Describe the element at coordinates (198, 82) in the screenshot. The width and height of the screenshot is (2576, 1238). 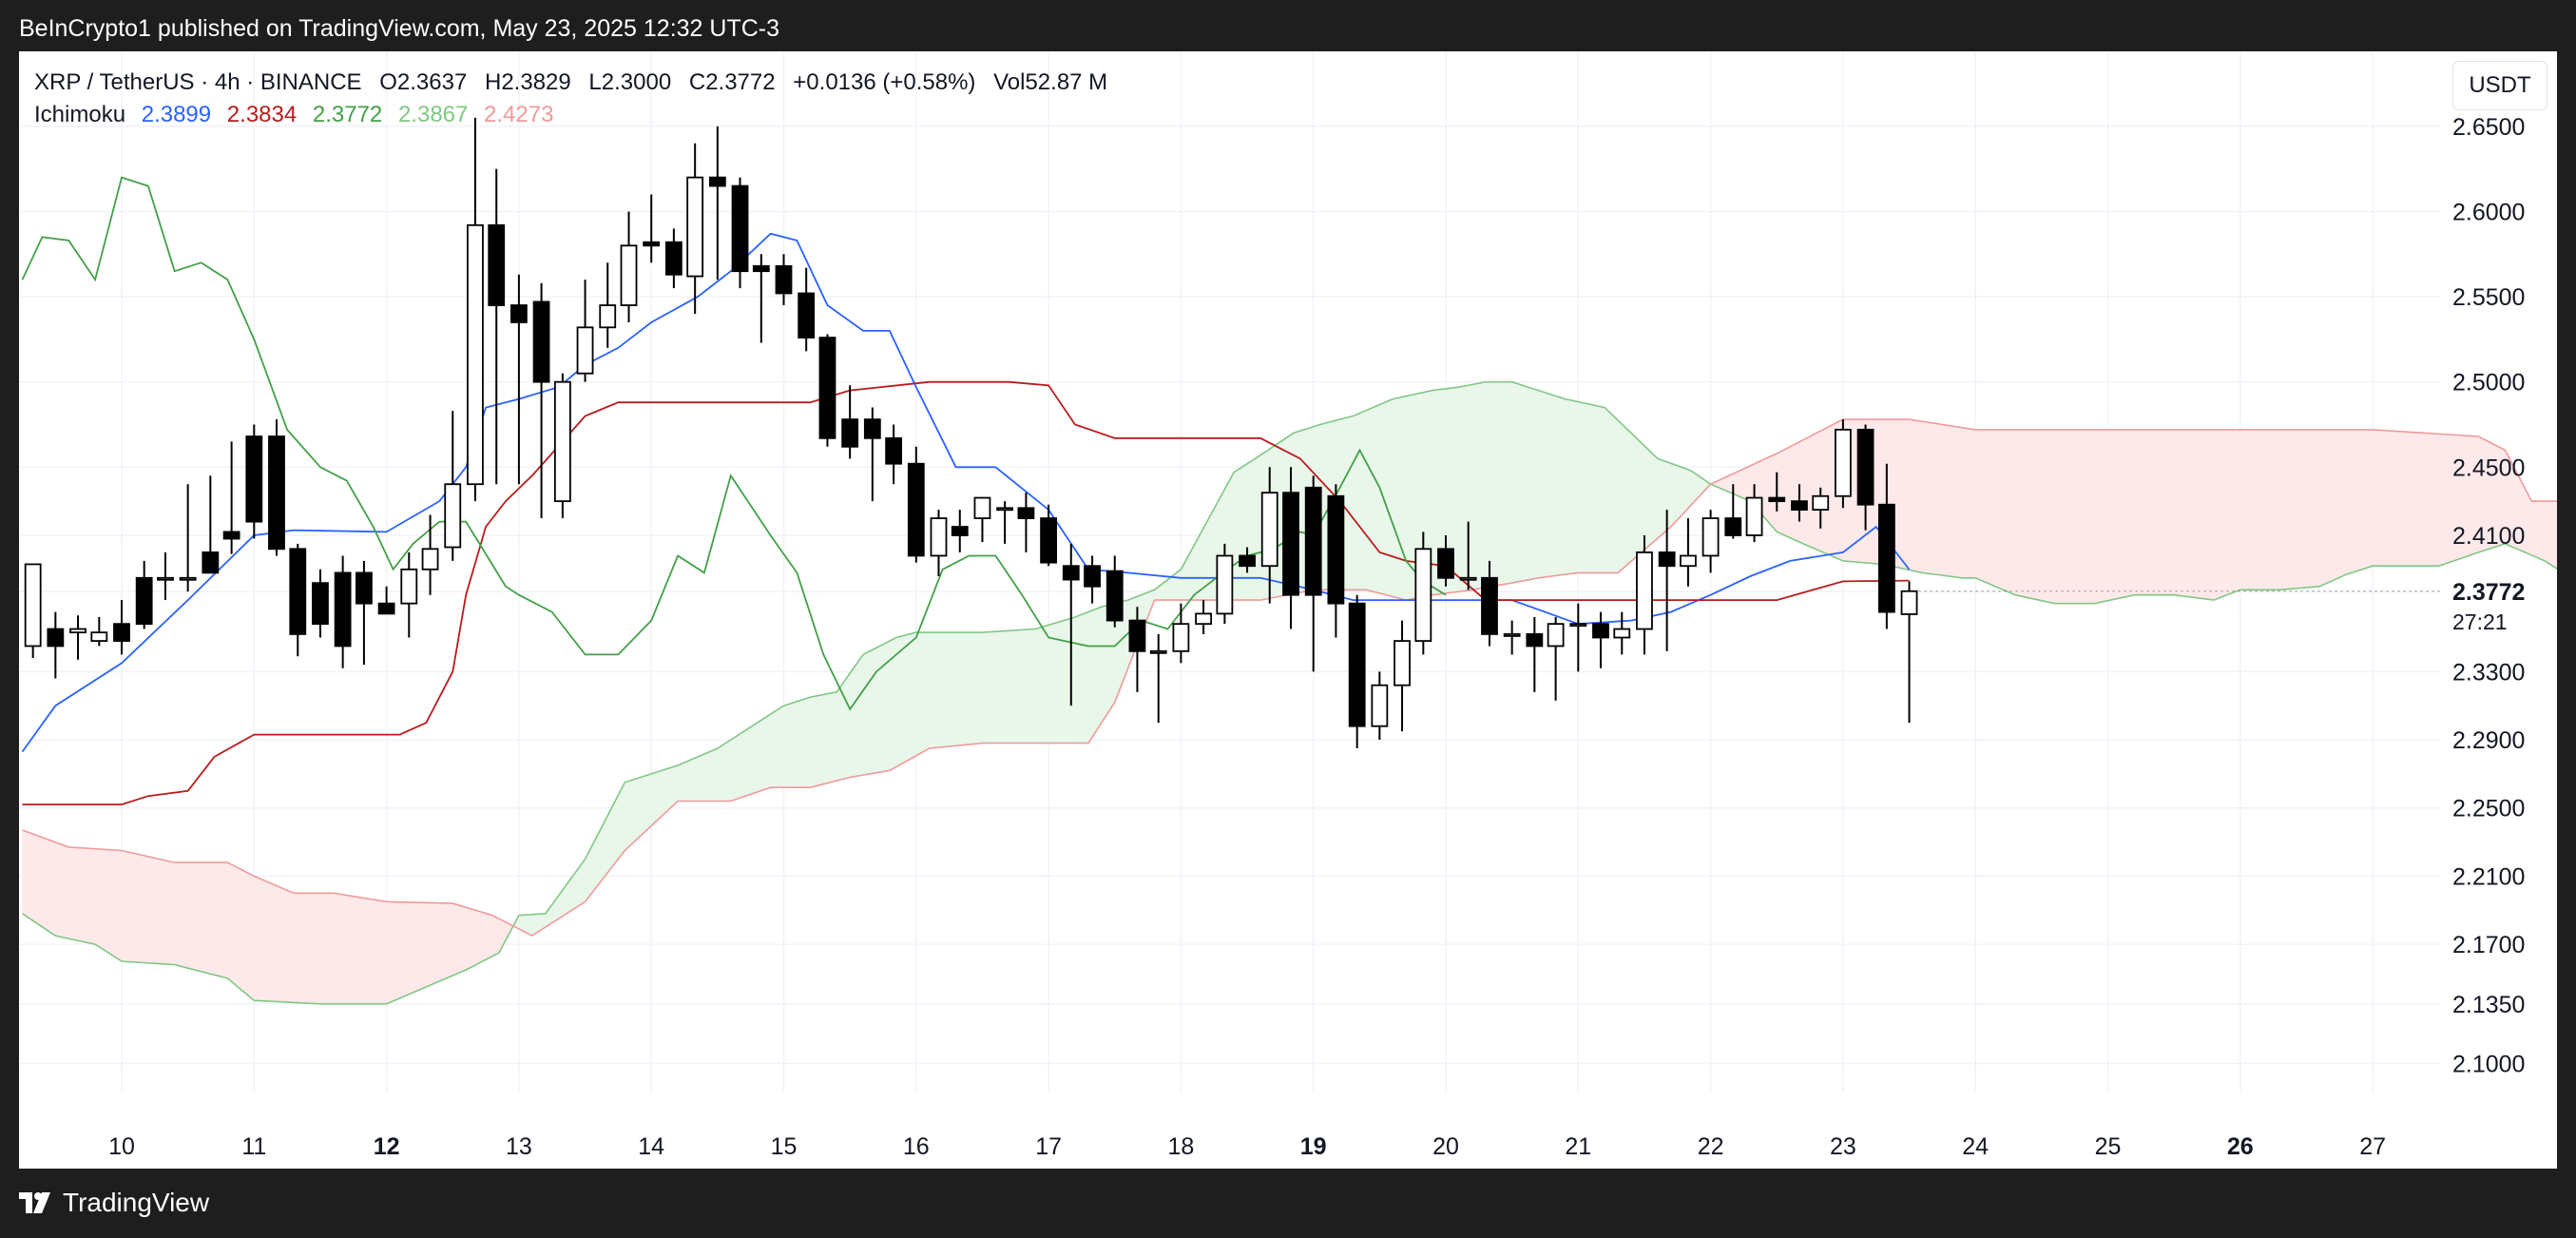
I see `symbol-label: XRP / TetherUS · 4h · BINANCE` at that location.